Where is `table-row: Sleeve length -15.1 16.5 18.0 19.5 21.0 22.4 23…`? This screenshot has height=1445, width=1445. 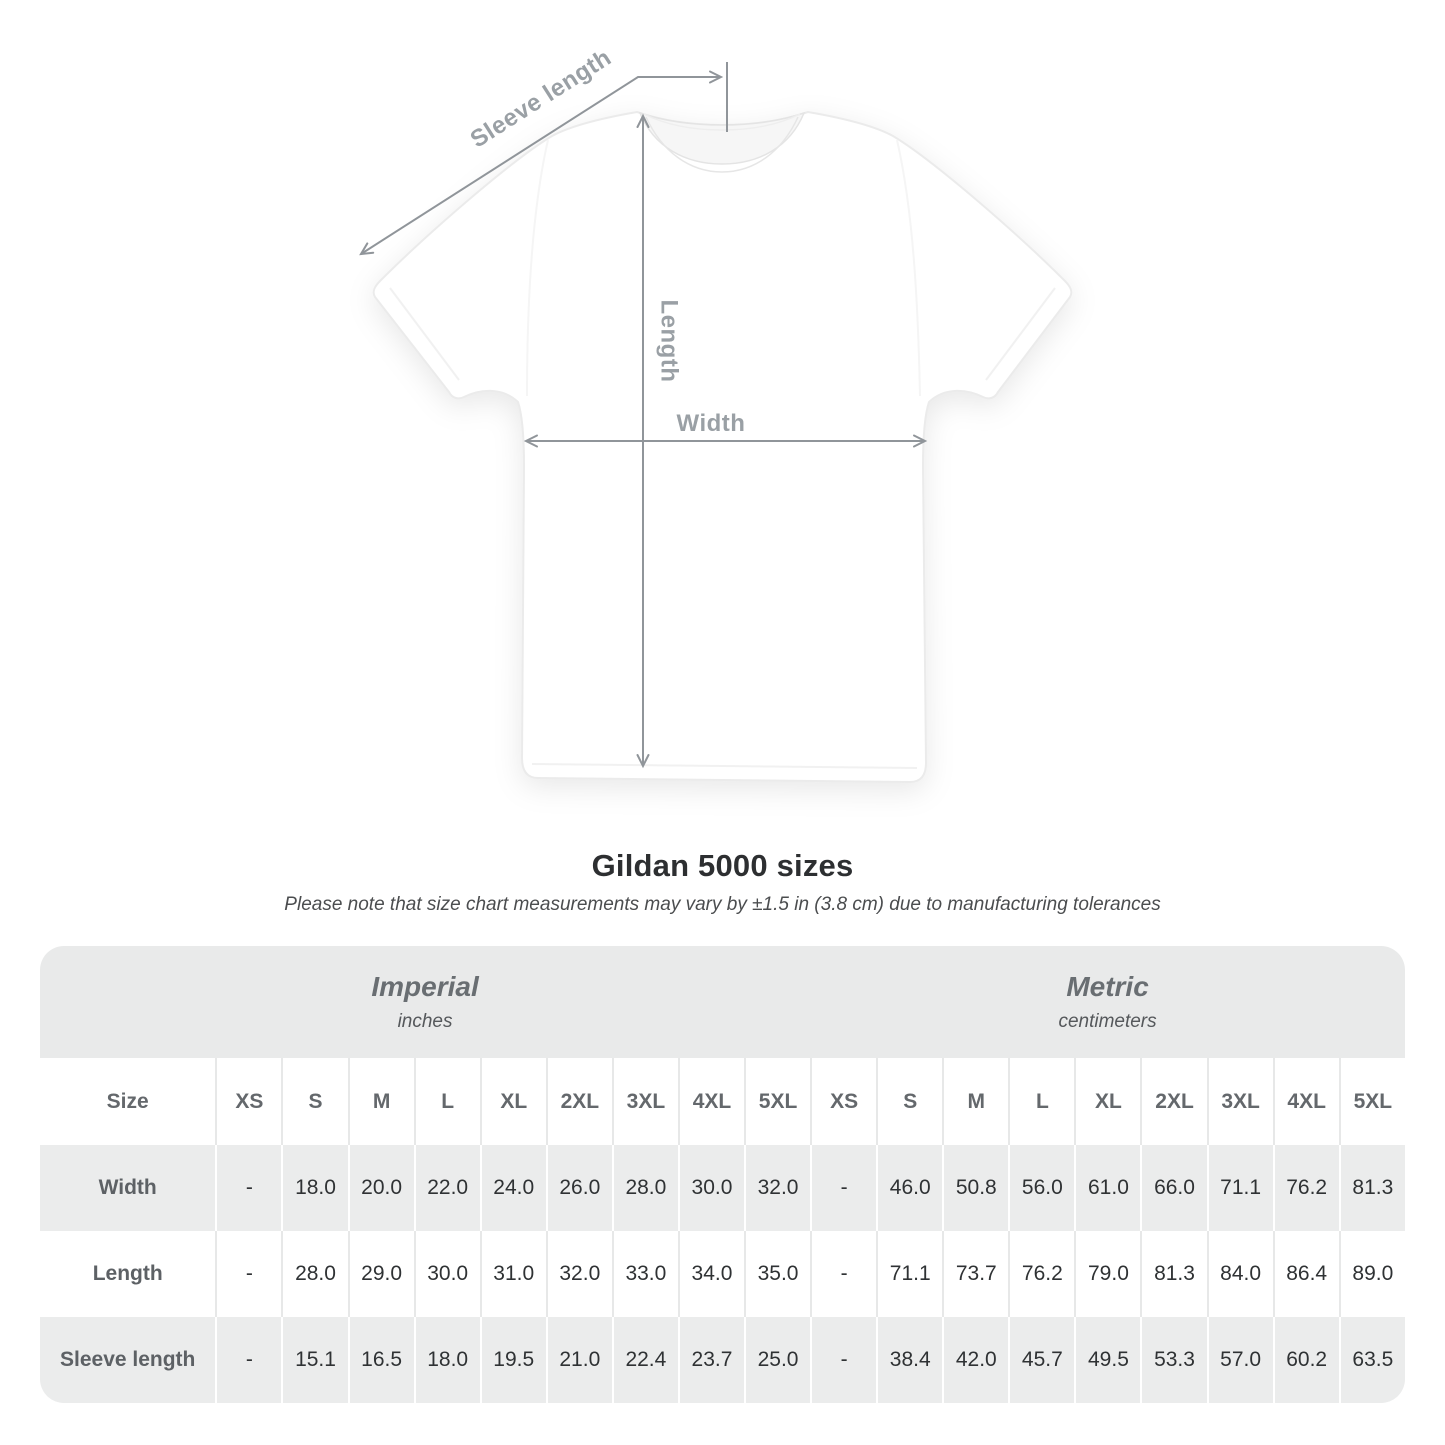 table-row: Sleeve length -15.1 16.5 18.0 19.5 21.0 22.4 23… is located at coordinates (722, 1360).